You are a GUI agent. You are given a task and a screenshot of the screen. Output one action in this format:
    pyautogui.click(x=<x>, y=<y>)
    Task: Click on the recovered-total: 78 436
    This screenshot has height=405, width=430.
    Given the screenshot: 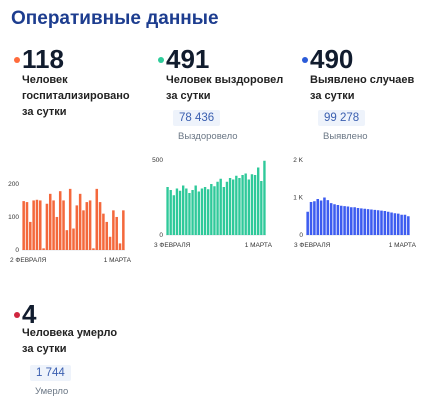 What is the action you would take?
    pyautogui.click(x=197, y=118)
    